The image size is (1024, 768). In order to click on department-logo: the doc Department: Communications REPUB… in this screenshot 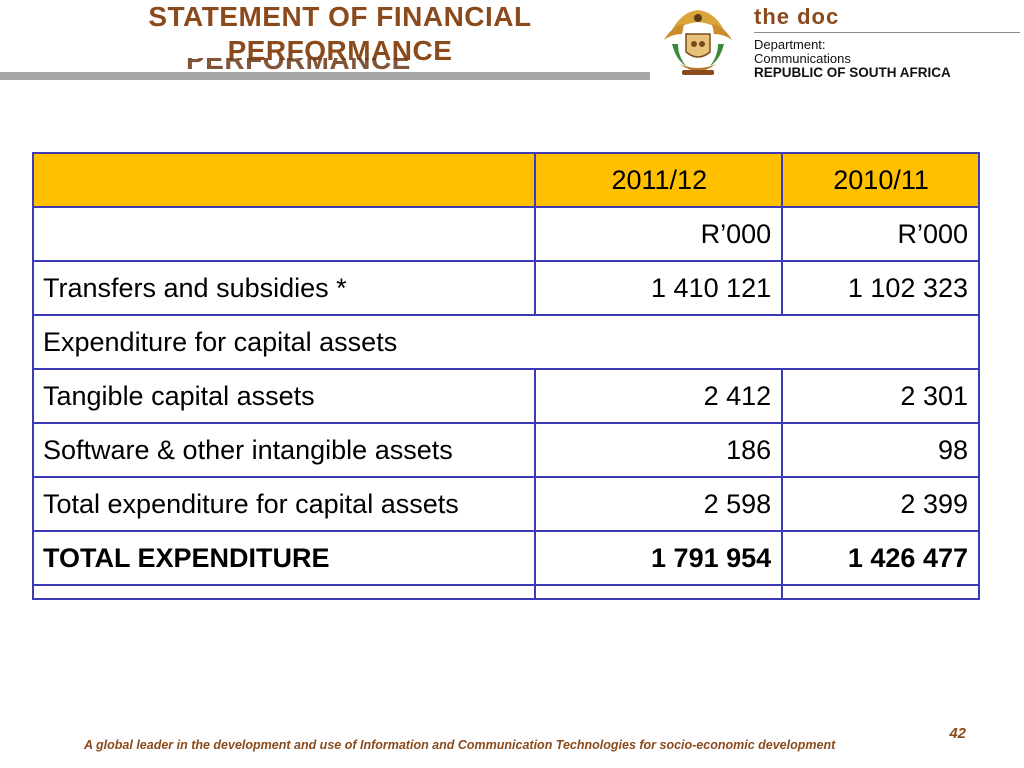, I will do `click(840, 41)`.